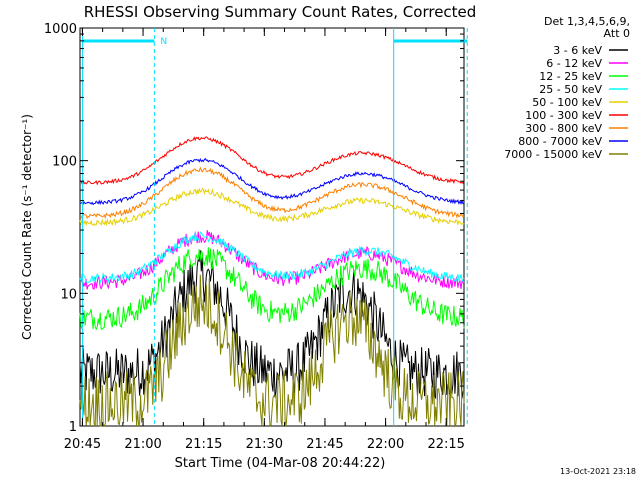  What do you see at coordinates (445, 444) in the screenshot?
I see `x-tick-label-6: 22:15` at bounding box center [445, 444].